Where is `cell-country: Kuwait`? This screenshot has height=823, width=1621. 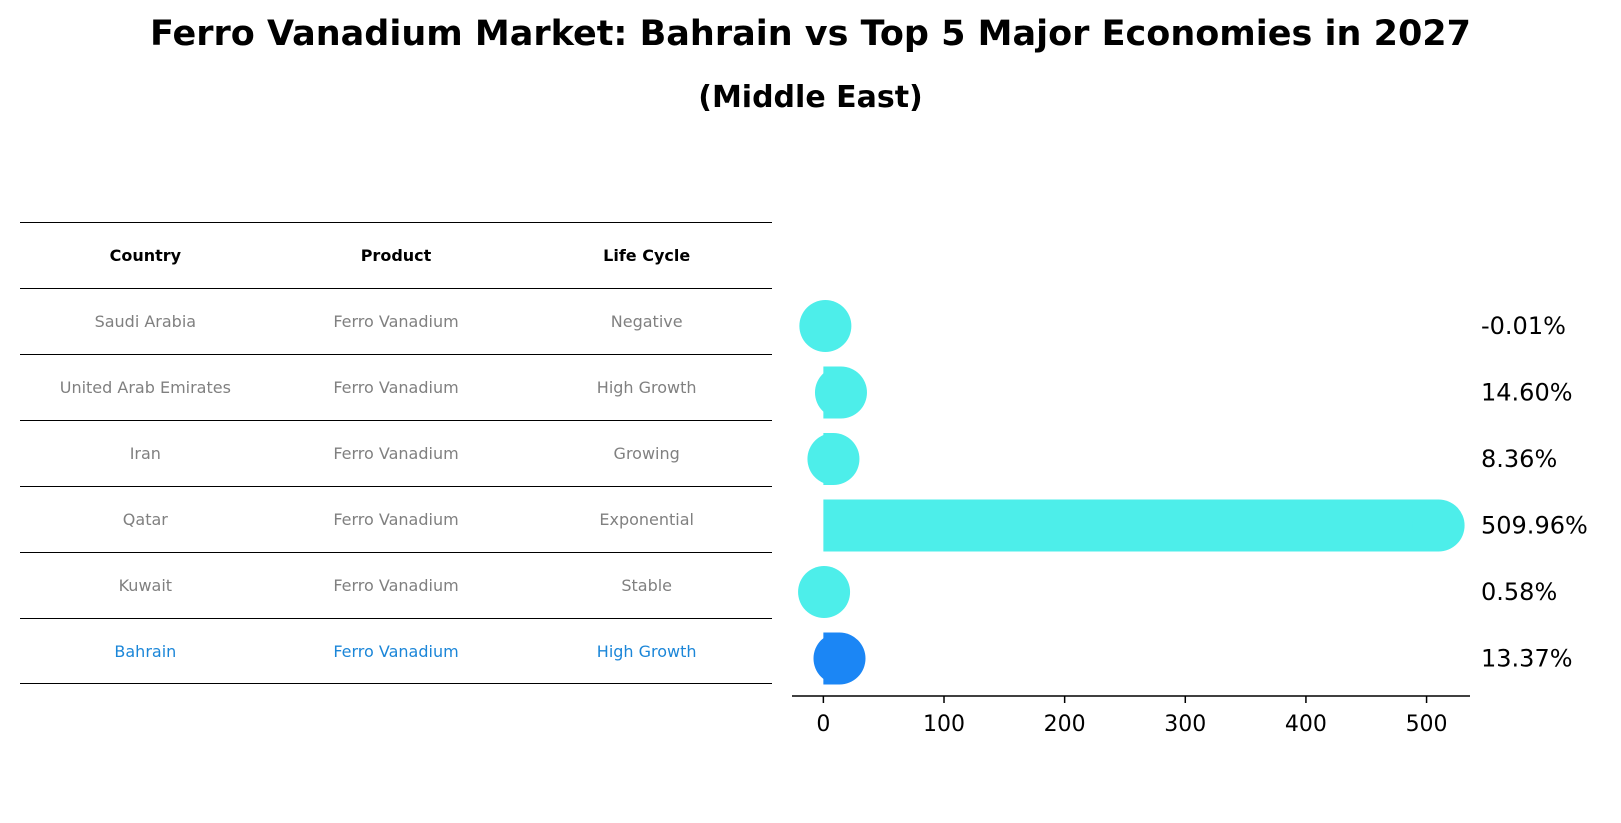
cell-country: Kuwait is located at coordinates (145, 585).